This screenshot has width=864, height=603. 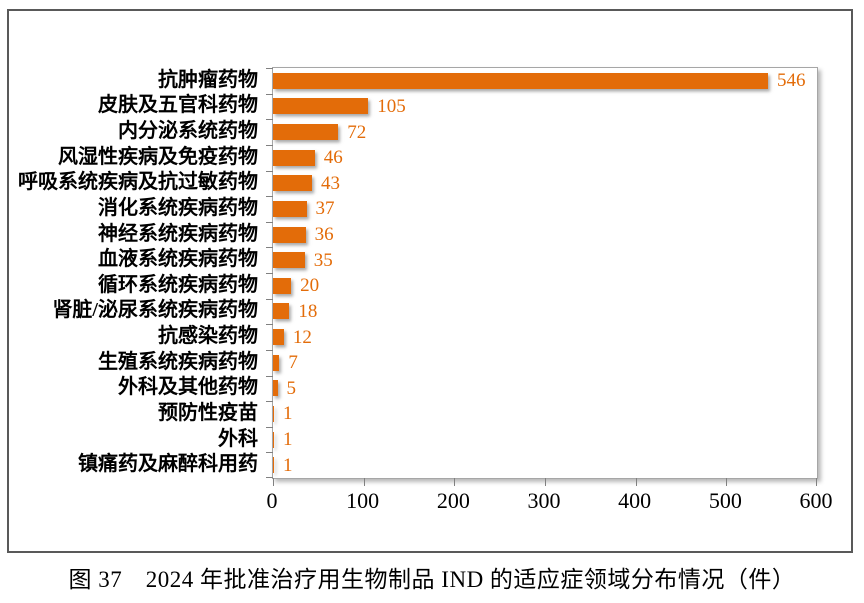 I want to click on bar-row: 20, so click(x=545, y=286).